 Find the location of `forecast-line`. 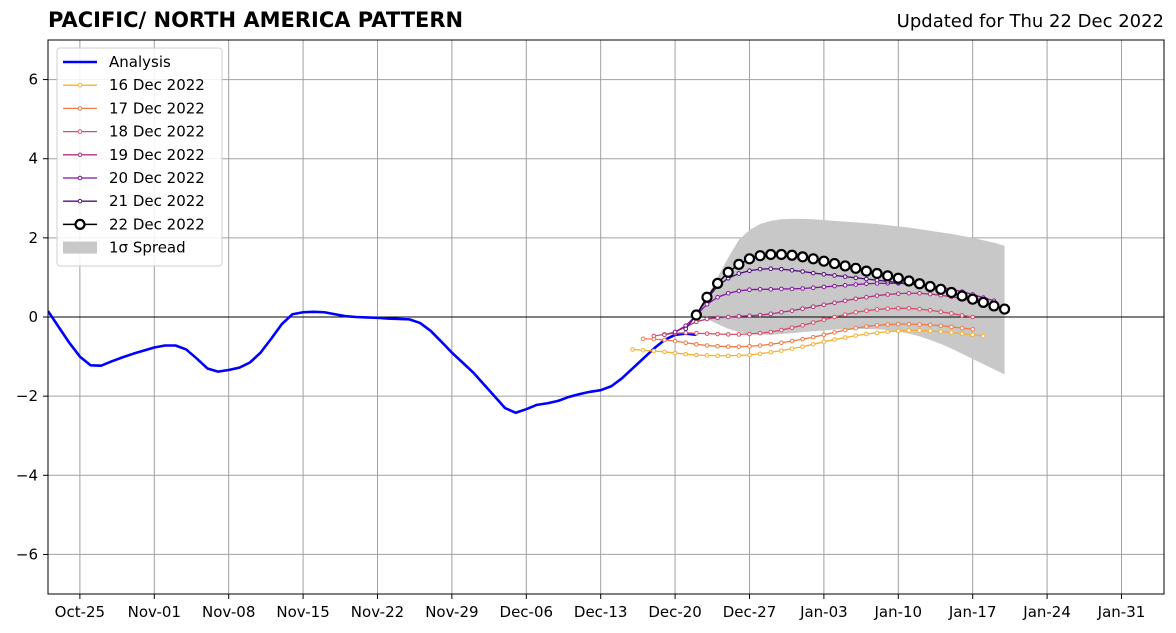

forecast-line is located at coordinates (808, 343).